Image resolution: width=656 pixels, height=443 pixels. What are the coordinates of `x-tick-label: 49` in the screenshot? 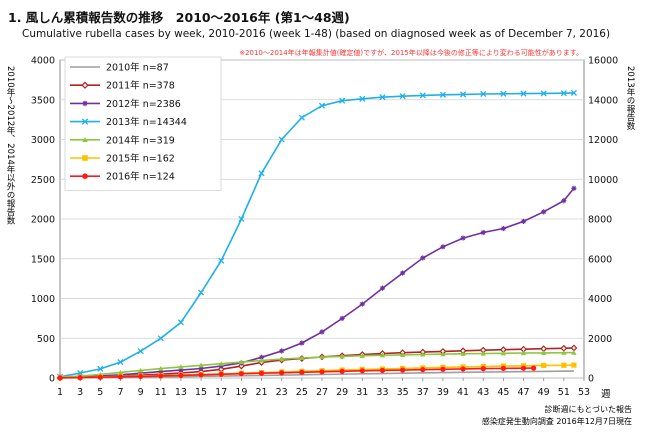 It's located at (544, 392).